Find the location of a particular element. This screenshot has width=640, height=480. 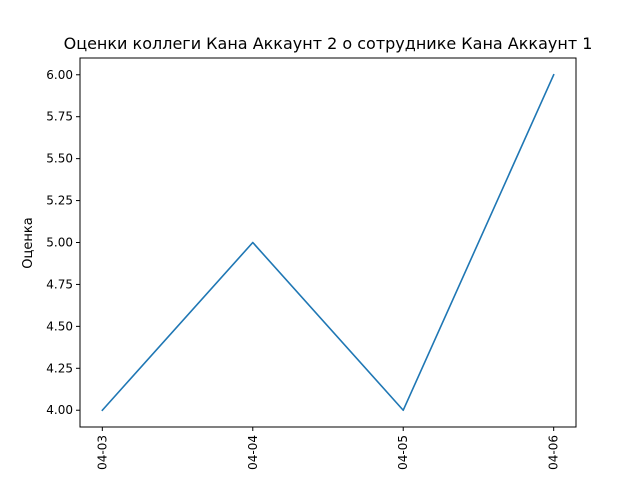

y-axis-label: Оценка is located at coordinates (28, 242).